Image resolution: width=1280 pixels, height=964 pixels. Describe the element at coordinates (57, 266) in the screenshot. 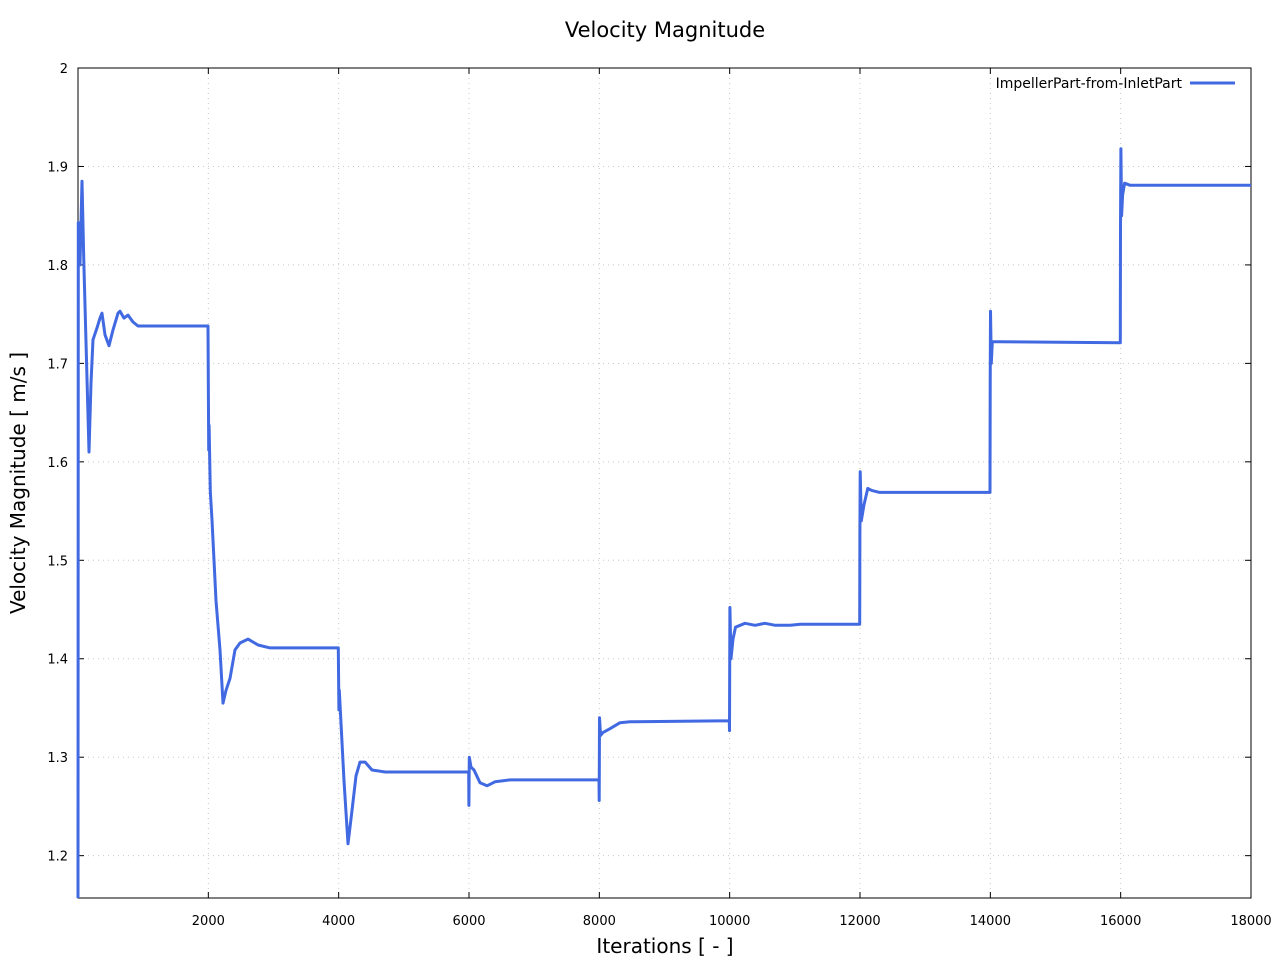

I see `y-tick-label: 1.8` at that location.